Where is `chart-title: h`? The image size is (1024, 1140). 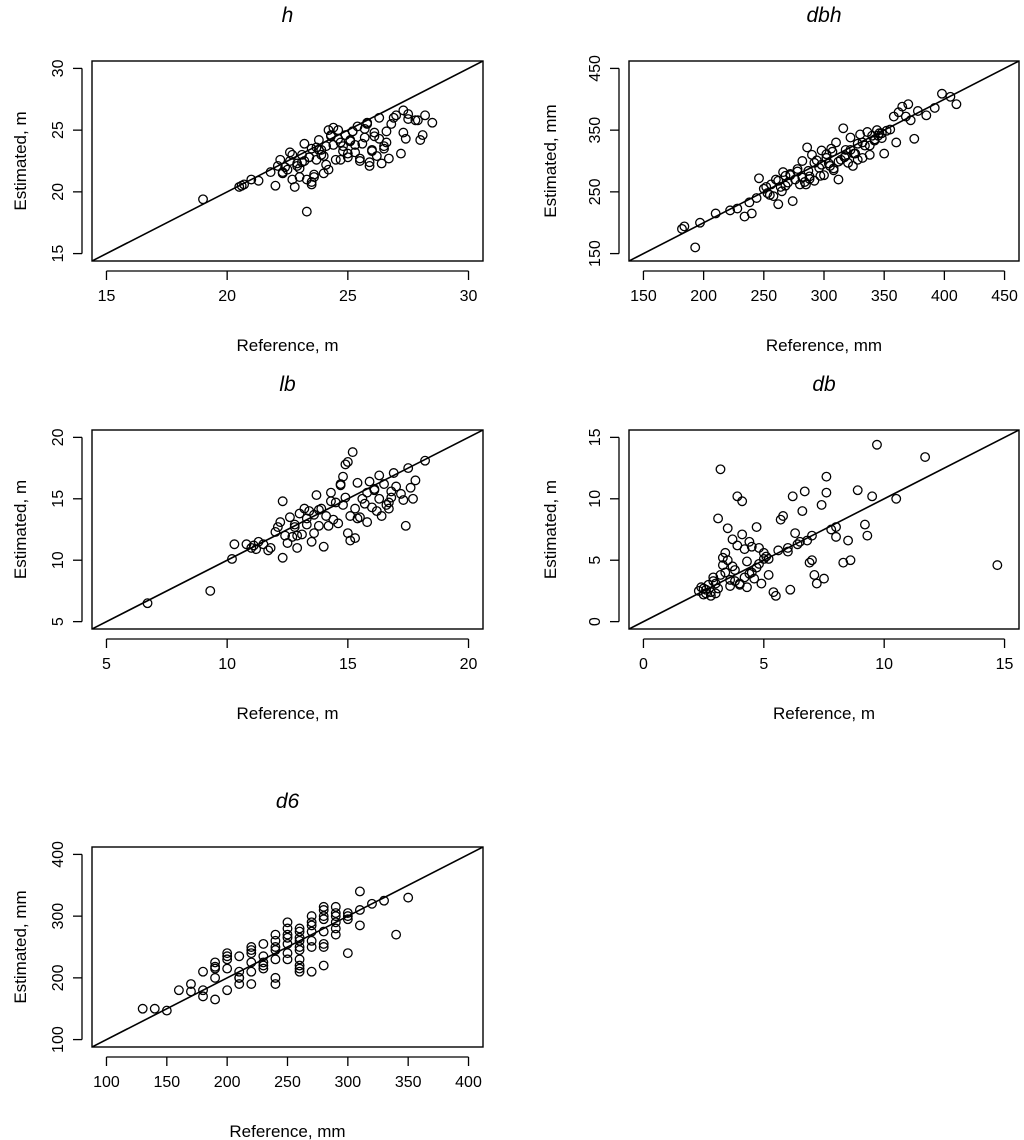
chart-title: h is located at coordinates (288, 15).